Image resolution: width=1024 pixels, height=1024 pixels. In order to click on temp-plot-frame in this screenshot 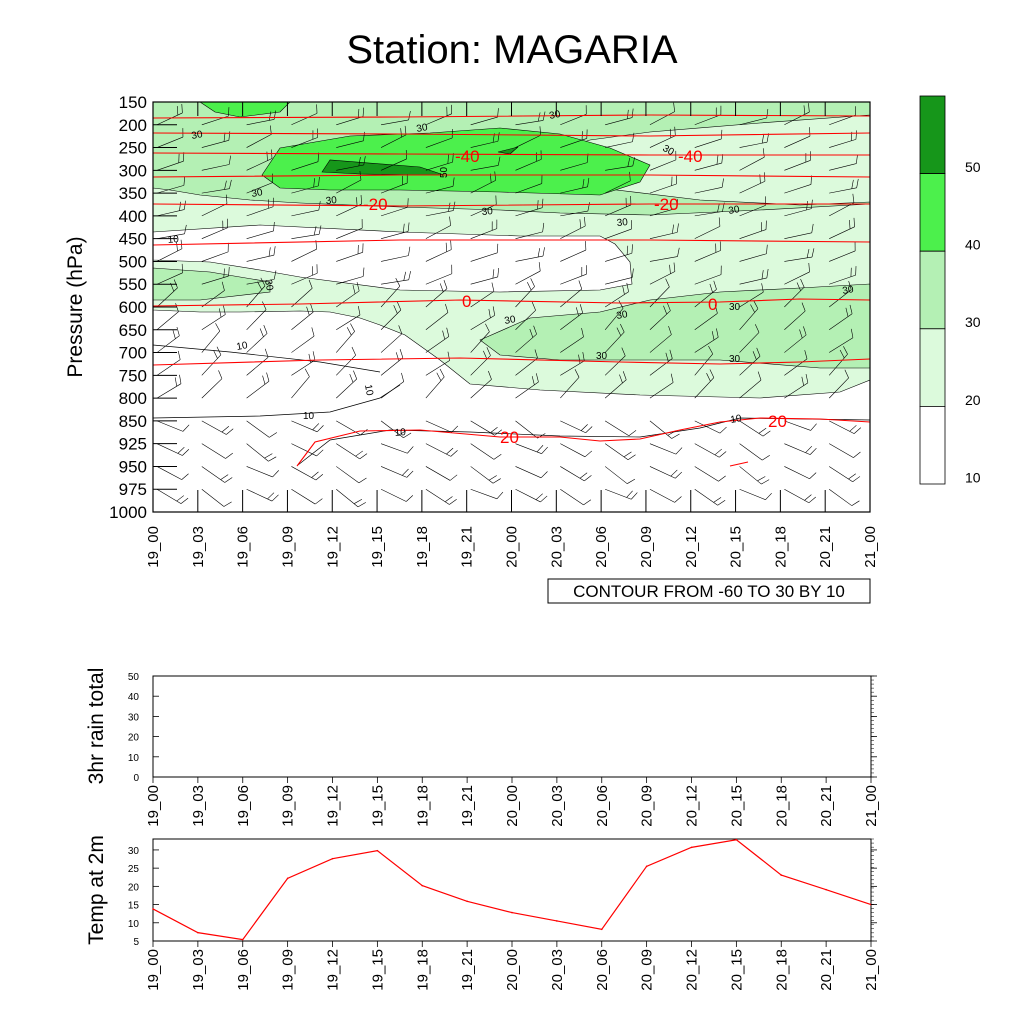, I will do `click(512, 890)`.